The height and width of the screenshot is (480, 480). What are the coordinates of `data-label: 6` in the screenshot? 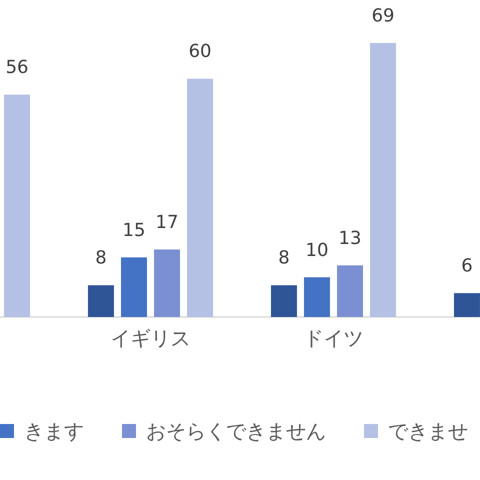 It's located at (467, 266).